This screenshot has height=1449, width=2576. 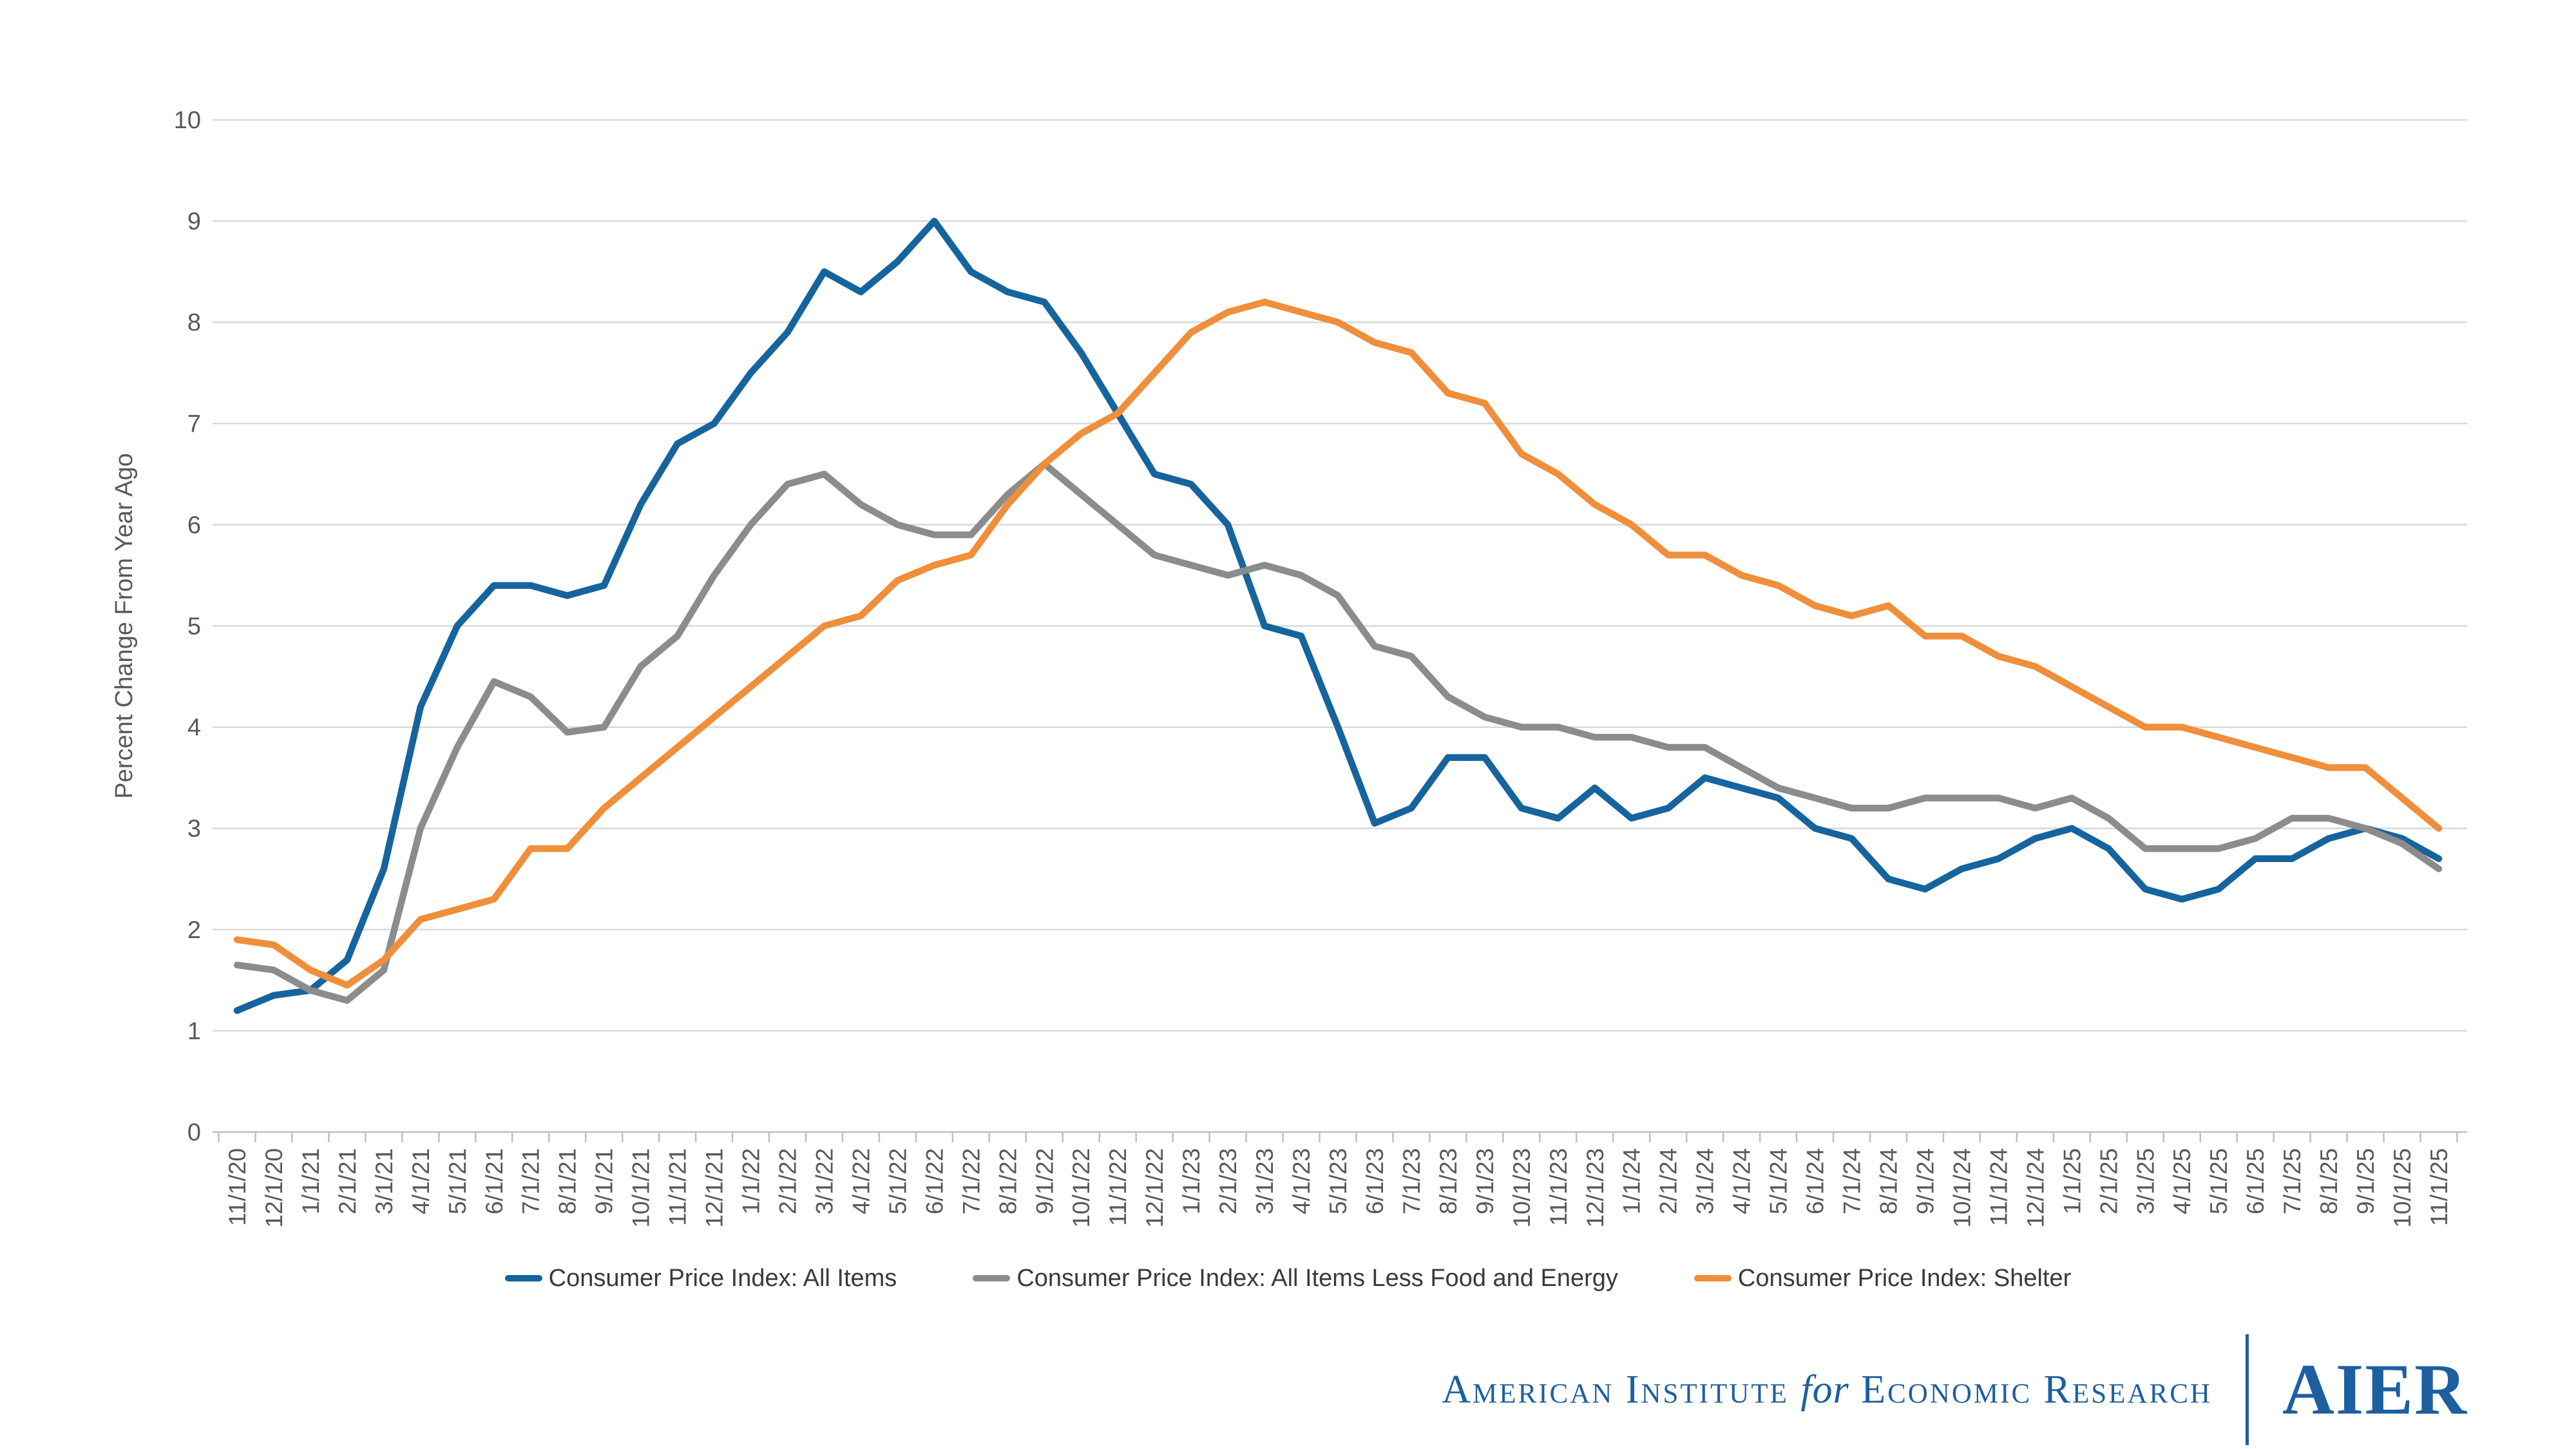 What do you see at coordinates (751, 1181) in the screenshot?
I see `svg-text: 1/1/22` at bounding box center [751, 1181].